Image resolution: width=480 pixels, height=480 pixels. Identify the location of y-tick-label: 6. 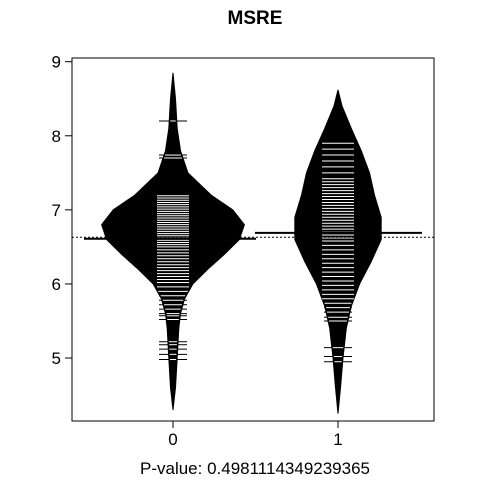
(56, 284).